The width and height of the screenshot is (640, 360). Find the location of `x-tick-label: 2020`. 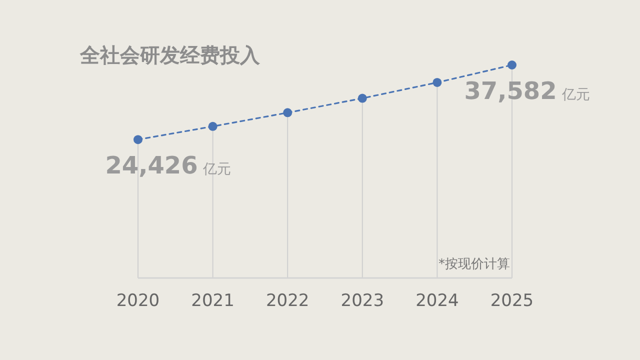

x-tick-label: 2020 is located at coordinates (138, 301).